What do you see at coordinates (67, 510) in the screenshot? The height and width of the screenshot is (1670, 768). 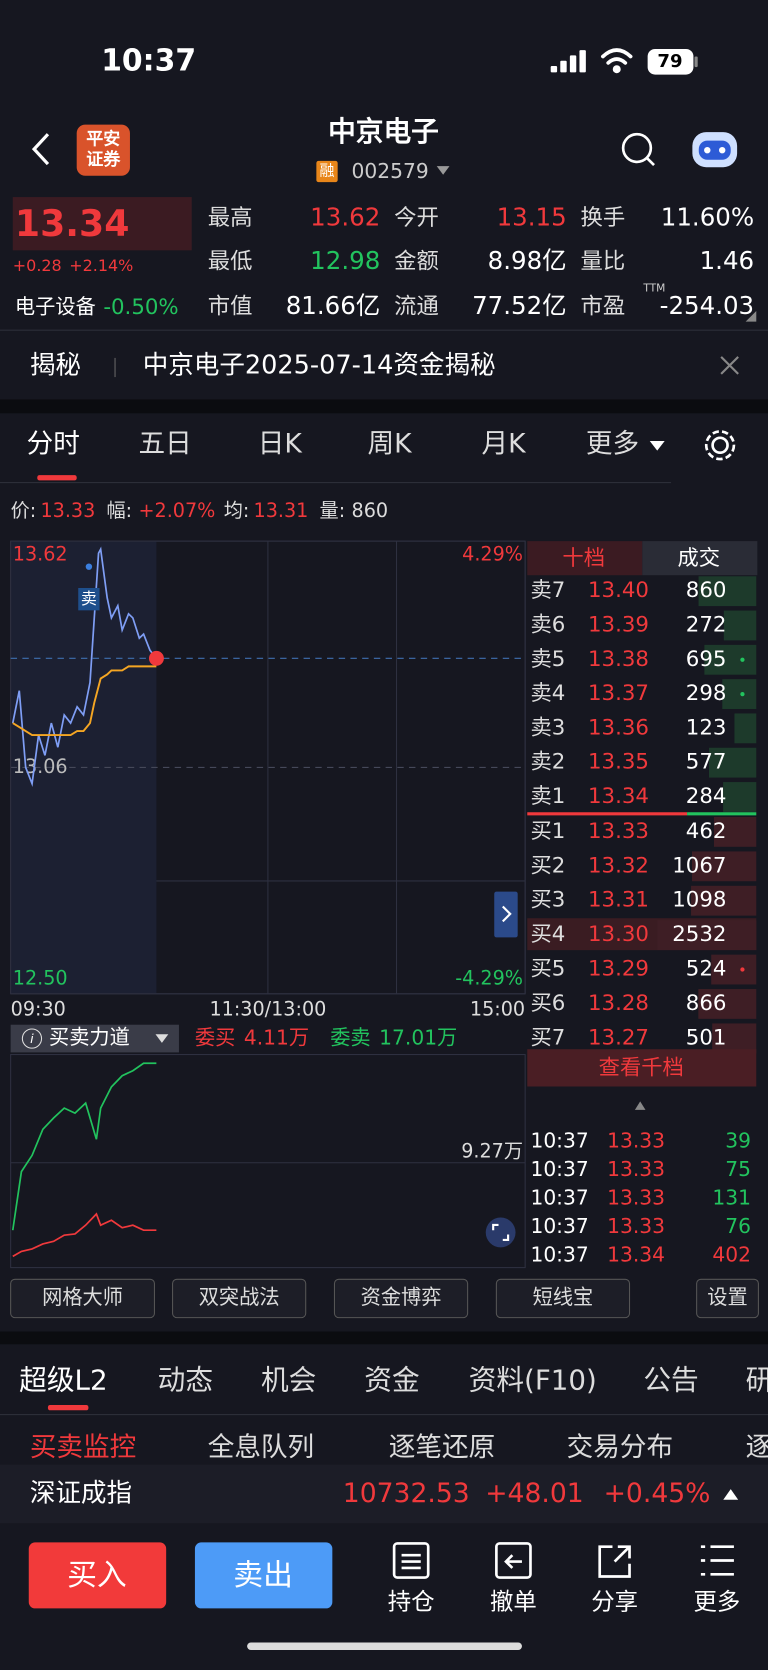 I see `info-value: 13.33` at bounding box center [67, 510].